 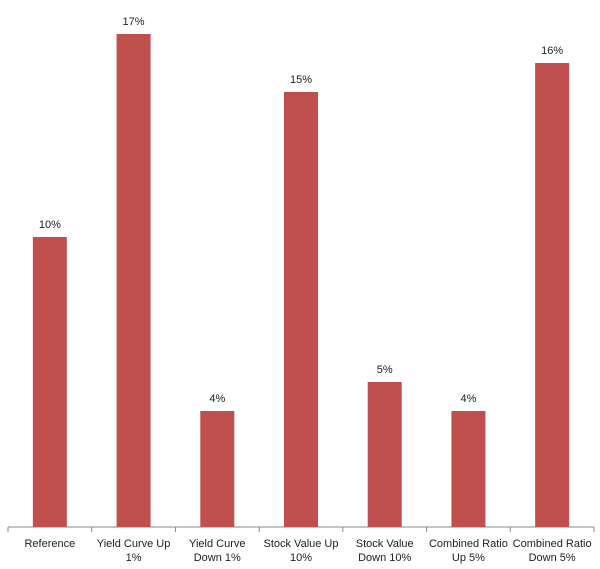 I want to click on bar-value-label: 17%, so click(x=134, y=22).